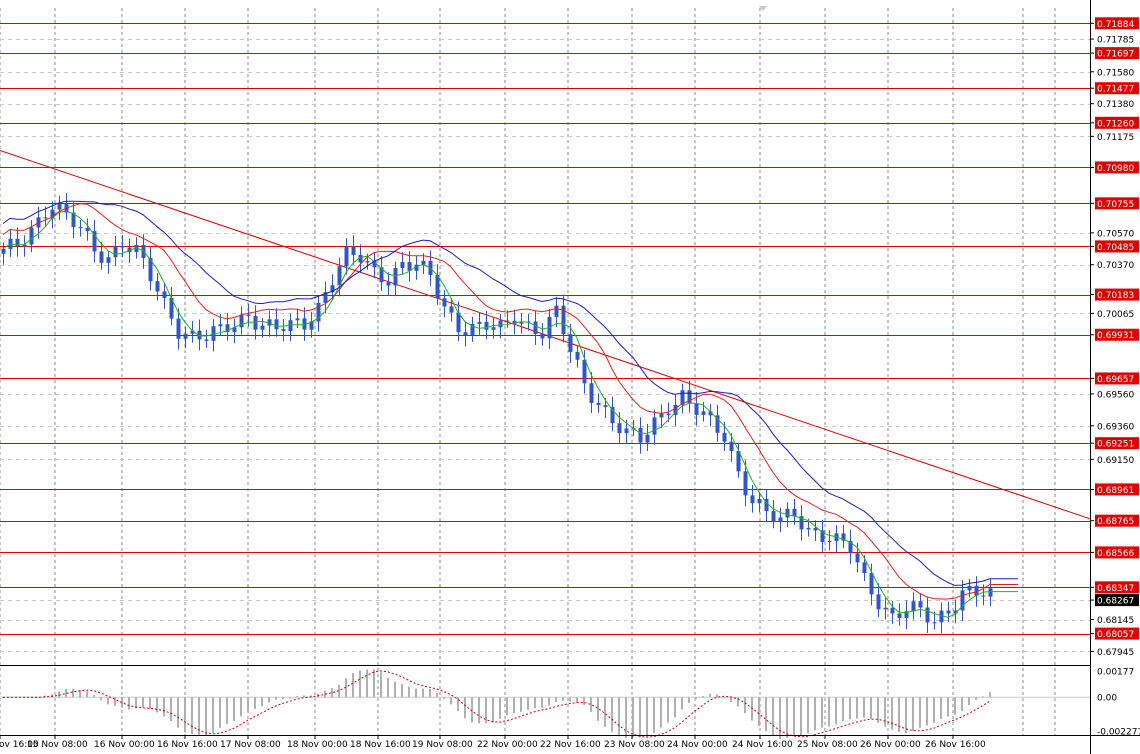  Describe the element at coordinates (1115, 205) in the screenshot. I see `y-tick-label: 0.70755` at that location.